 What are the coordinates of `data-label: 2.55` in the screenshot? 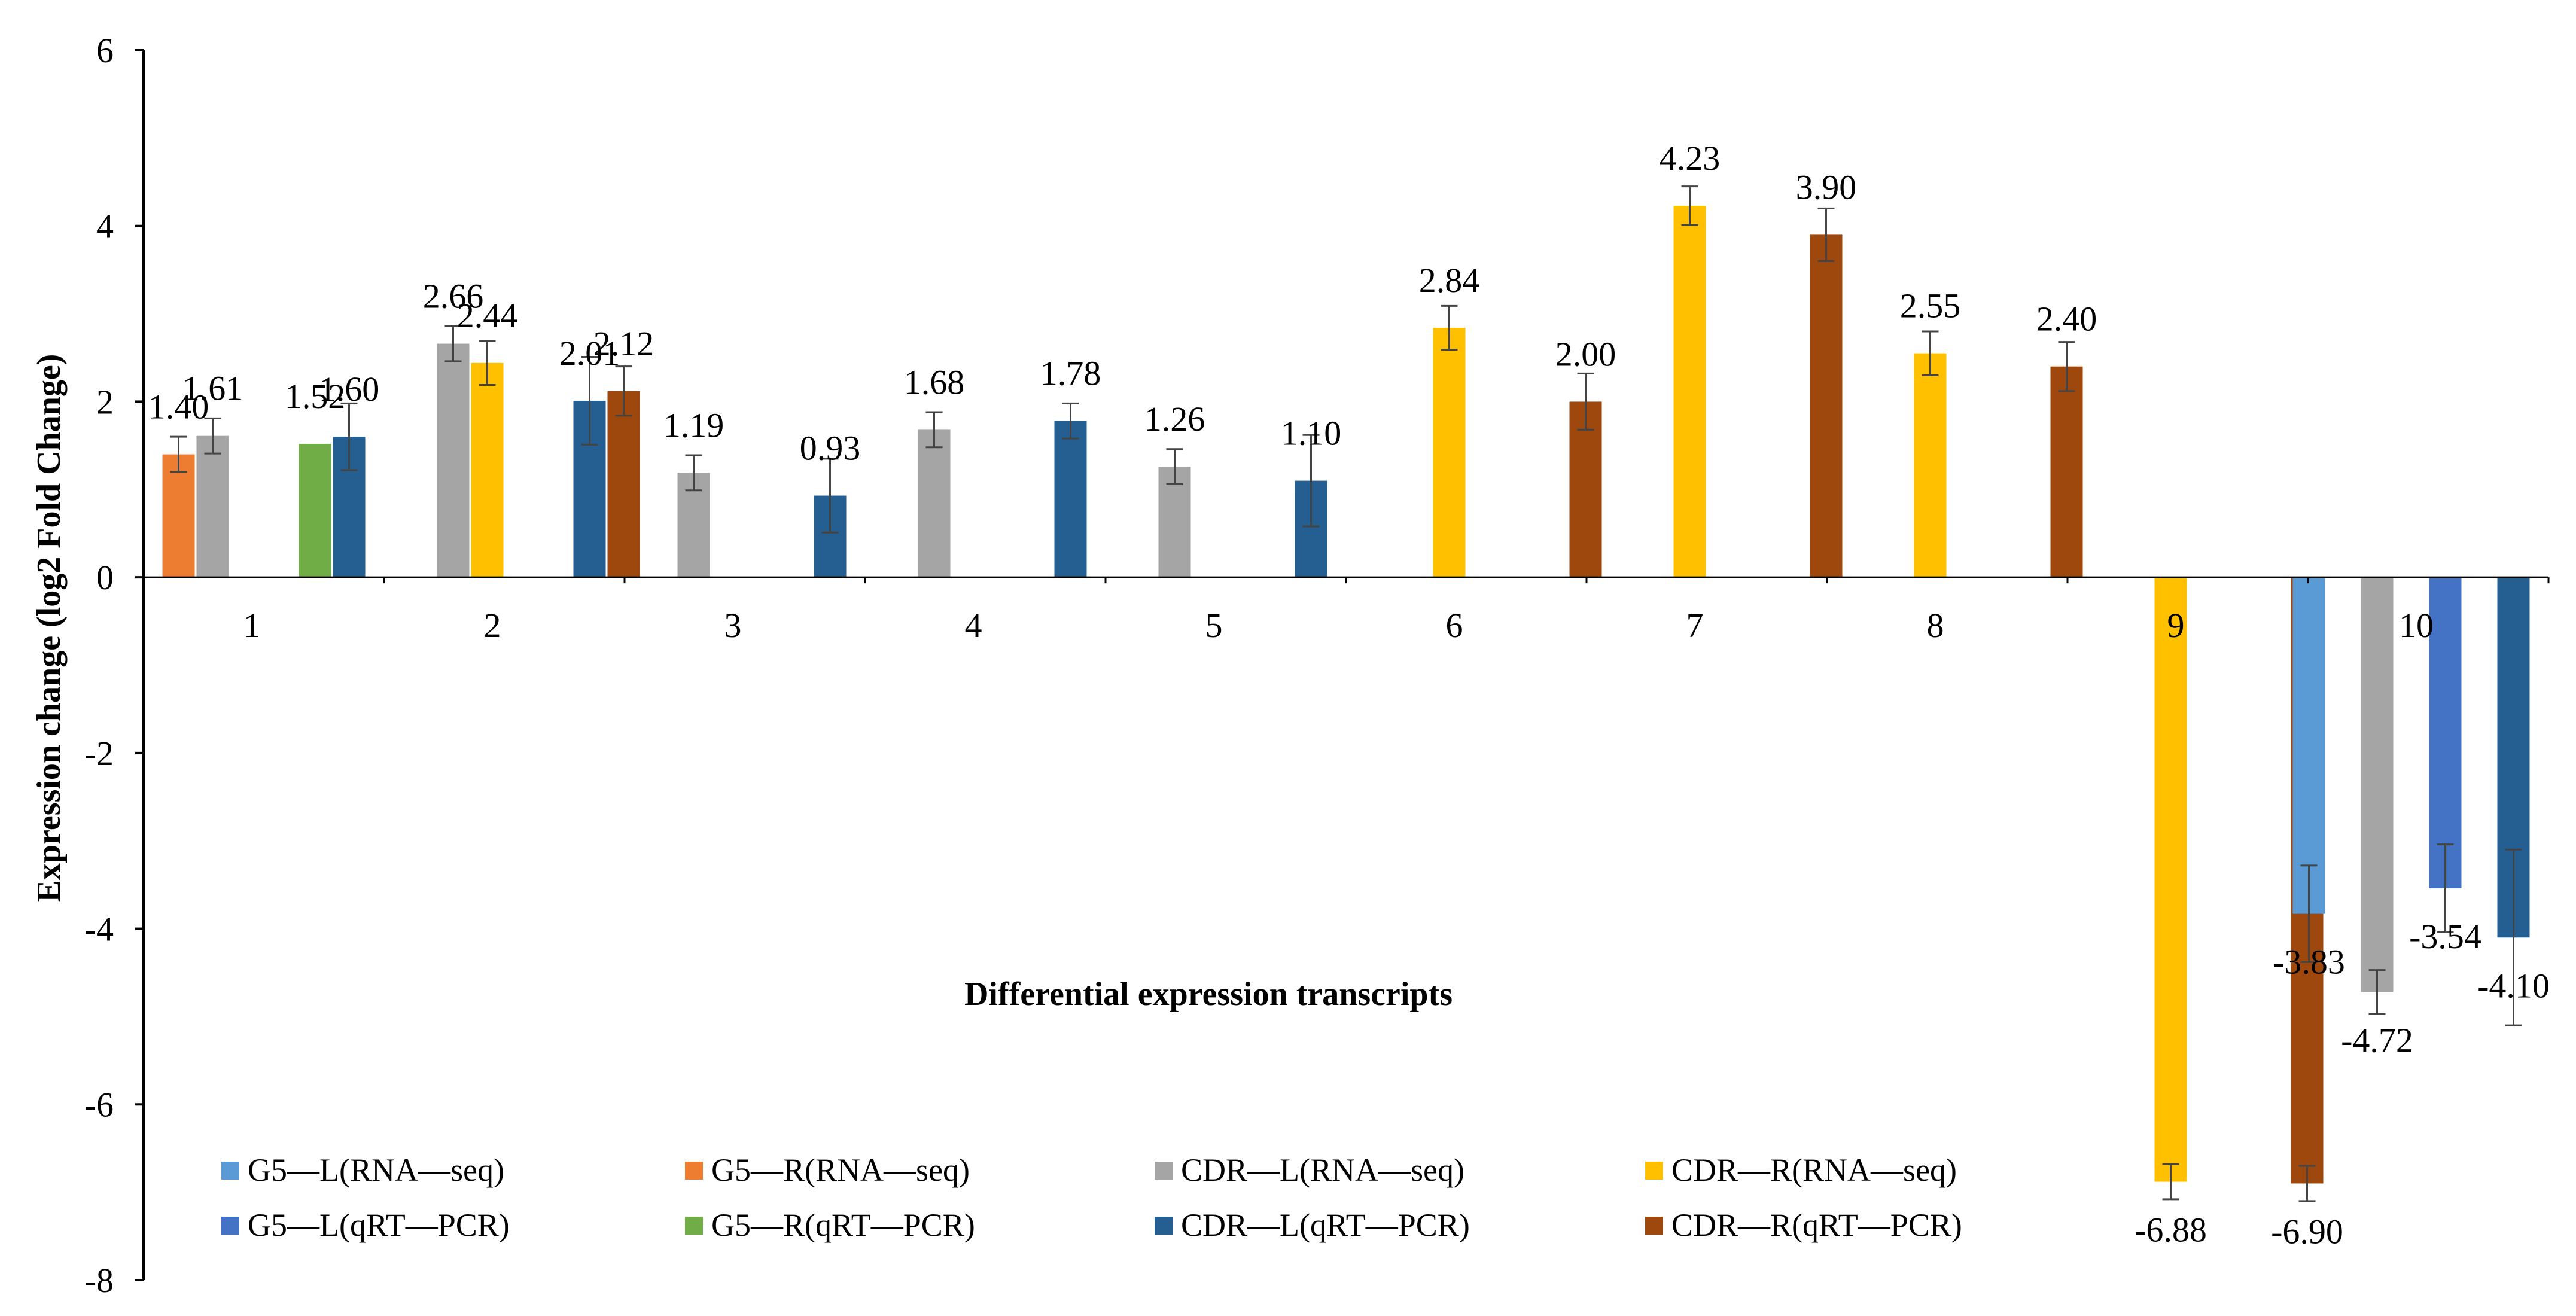 It's located at (1930, 306).